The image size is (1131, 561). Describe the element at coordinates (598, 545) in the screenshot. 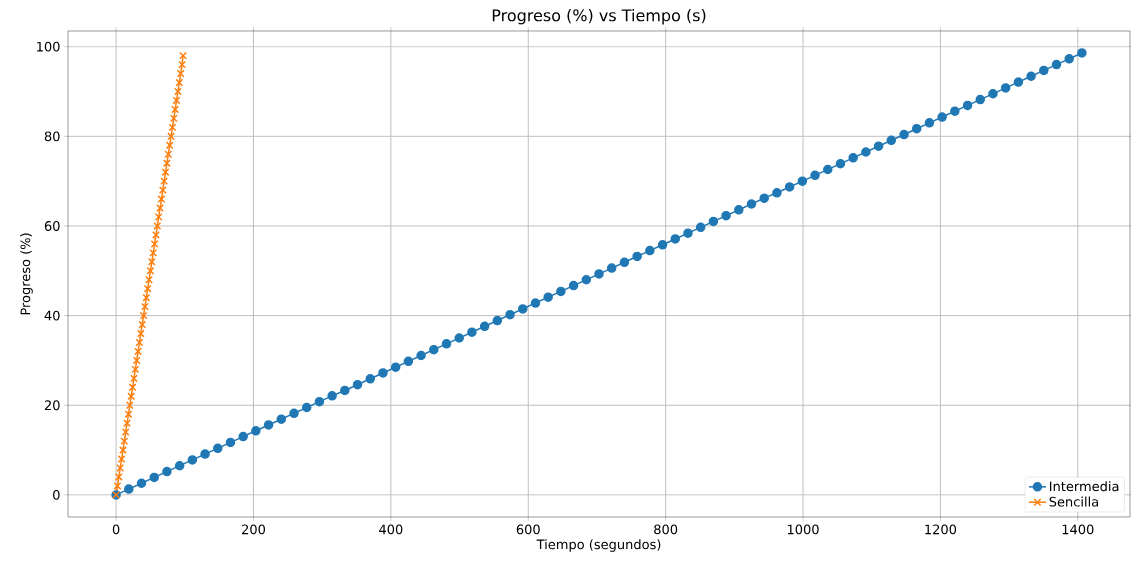

I see `x-axis-title: Tiempo (segundos)` at that location.